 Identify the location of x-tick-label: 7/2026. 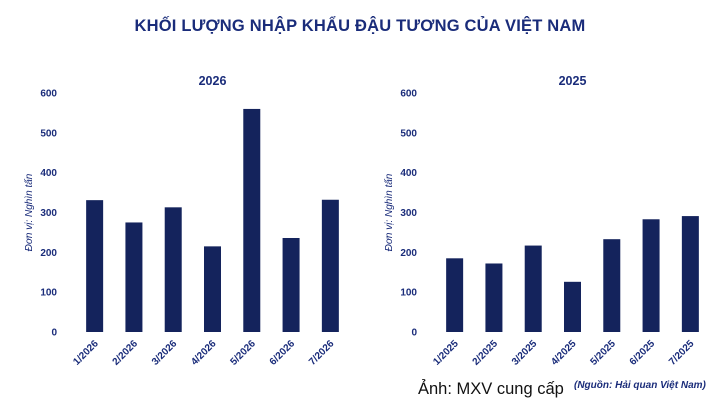
(322, 353).